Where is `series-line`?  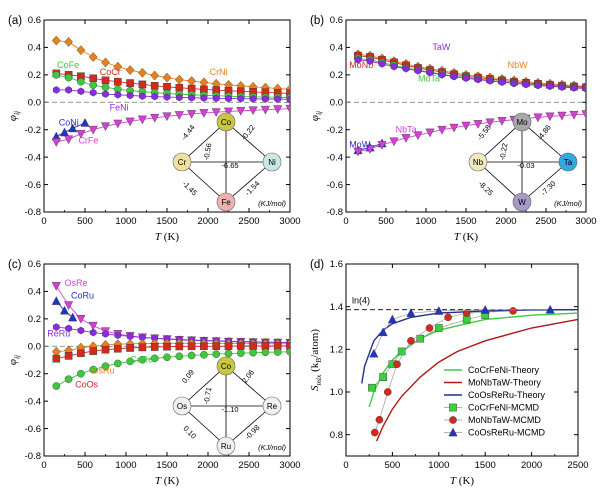 series-line is located at coordinates (476, 380).